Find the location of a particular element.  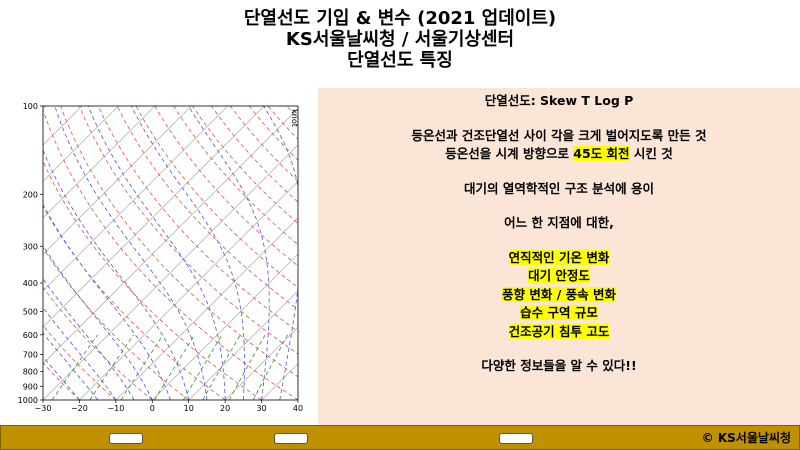

x-tick-label: −30 is located at coordinates (43, 408).